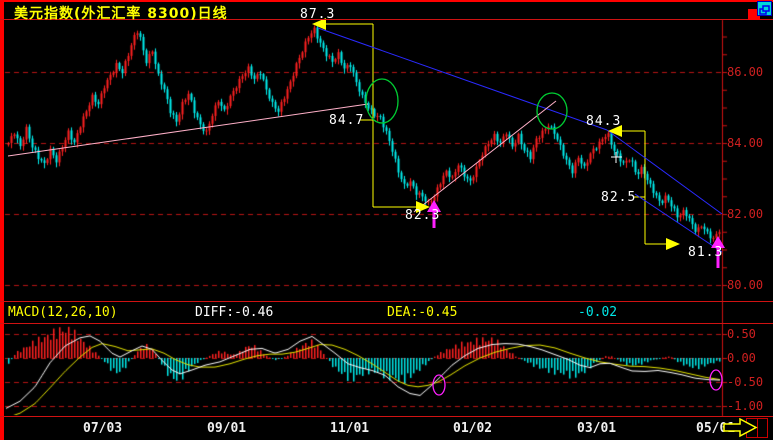  I want to click on macd-diff-value: DIFF:-0.46, so click(234, 312).